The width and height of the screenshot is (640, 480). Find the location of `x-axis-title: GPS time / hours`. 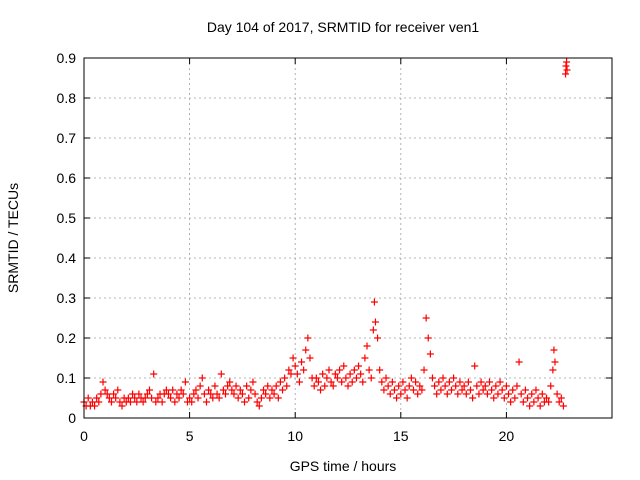

x-axis-title: GPS time / hours is located at coordinates (343, 466).